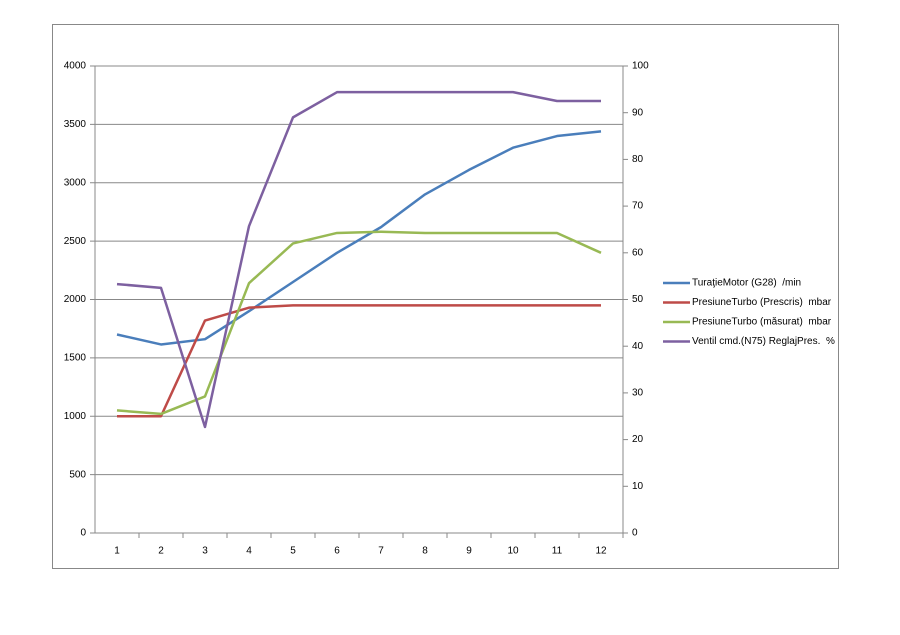 This screenshot has height=635, width=900. Describe the element at coordinates (638, 252) in the screenshot. I see `y2-tick-label: 60` at that location.